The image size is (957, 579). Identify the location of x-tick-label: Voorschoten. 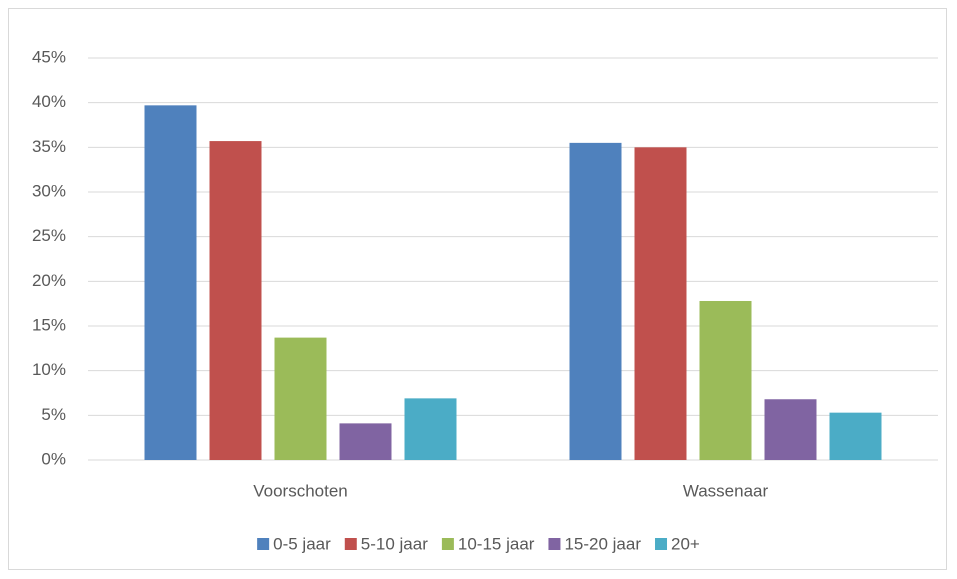
(300, 490).